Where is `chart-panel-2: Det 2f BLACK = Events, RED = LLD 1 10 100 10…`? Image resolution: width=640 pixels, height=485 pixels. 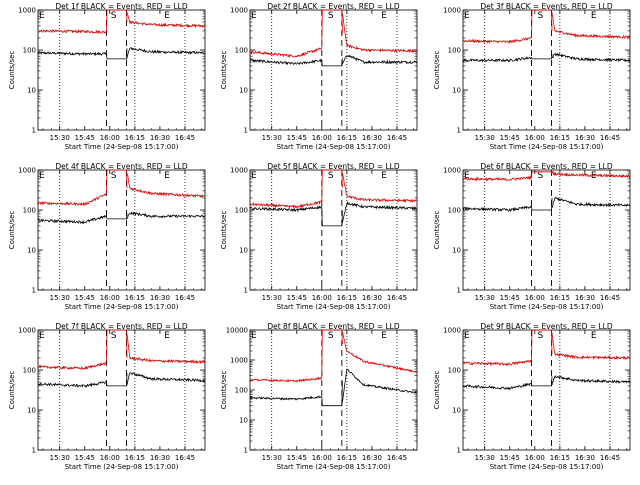
chart-panel-2: Det 2f BLACK = Events, RED = LLD 1 10 100 10… is located at coordinates (319, 76).